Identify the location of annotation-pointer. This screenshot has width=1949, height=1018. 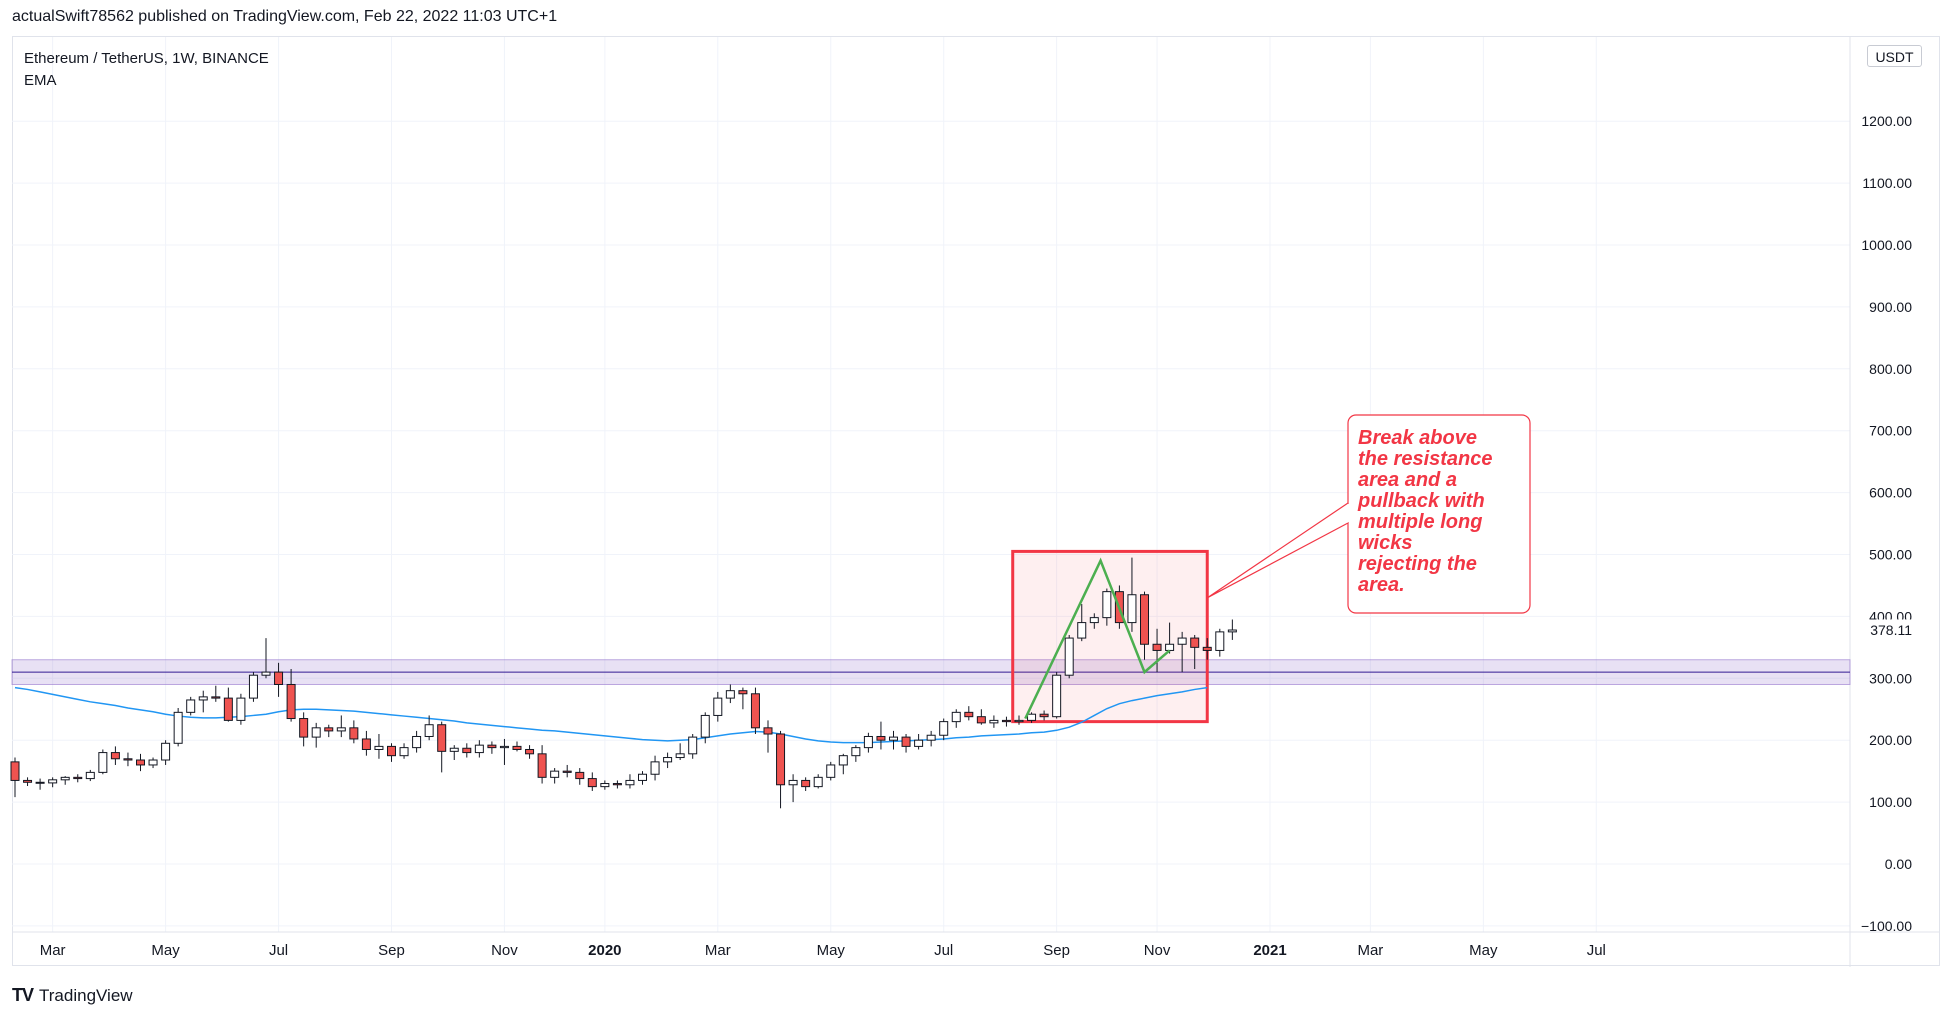
(1277, 550).